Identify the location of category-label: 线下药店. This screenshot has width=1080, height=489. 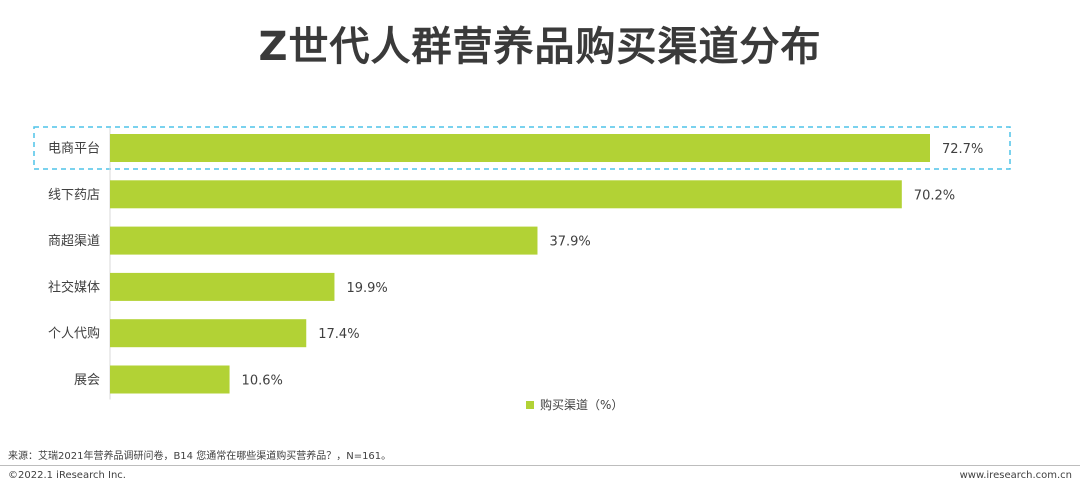
(74, 195).